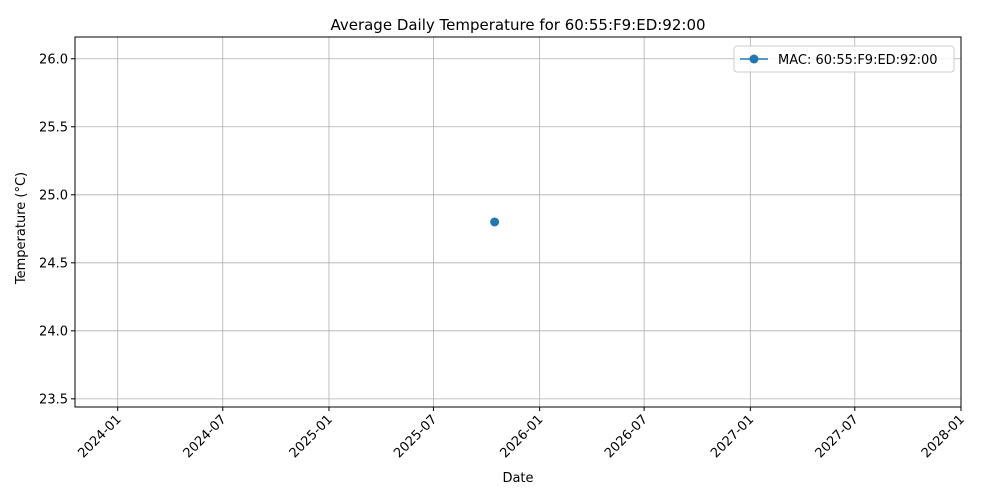 The height and width of the screenshot is (500, 1000). What do you see at coordinates (53, 331) in the screenshot?
I see `y-tick-label: 24.0` at bounding box center [53, 331].